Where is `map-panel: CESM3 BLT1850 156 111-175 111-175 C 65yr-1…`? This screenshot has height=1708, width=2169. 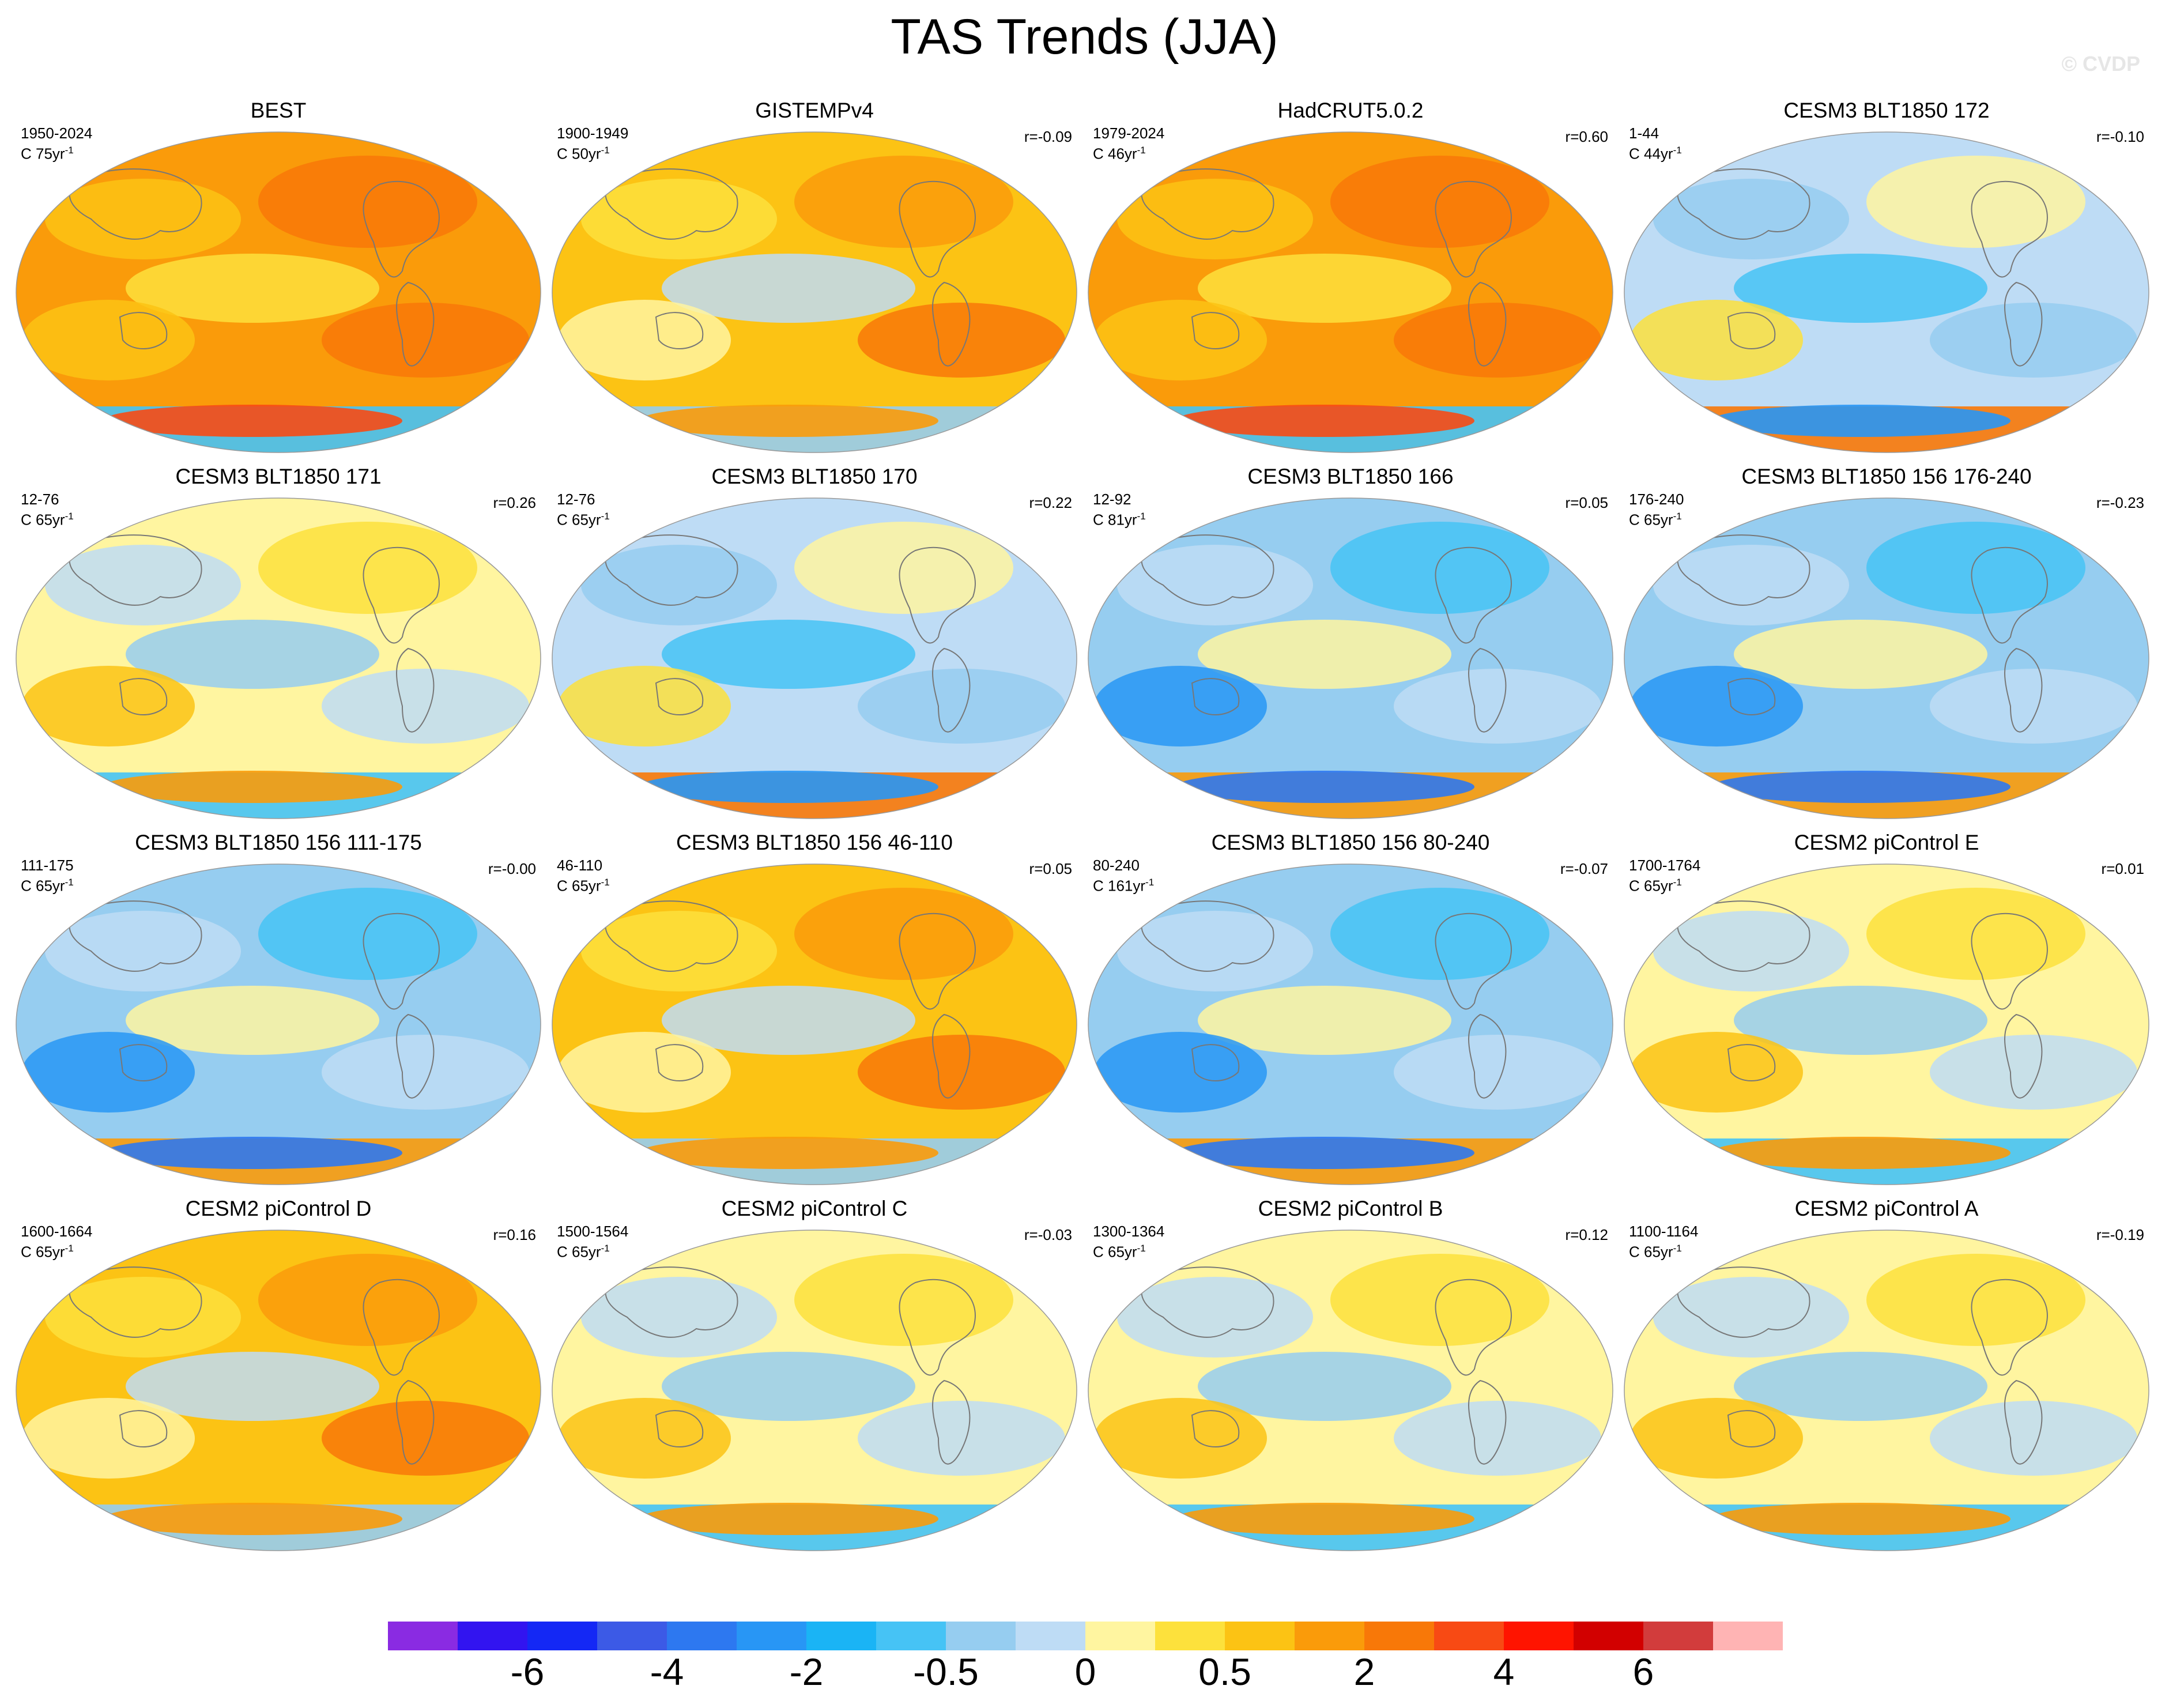 map-panel: CESM3 BLT1850 156 111-175 111-175 C 65yr-1… is located at coordinates (278, 1008).